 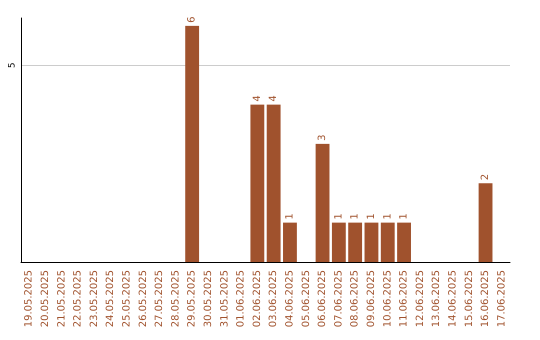 I want to click on x-tick-label: 10.06.2025, so click(x=388, y=299).